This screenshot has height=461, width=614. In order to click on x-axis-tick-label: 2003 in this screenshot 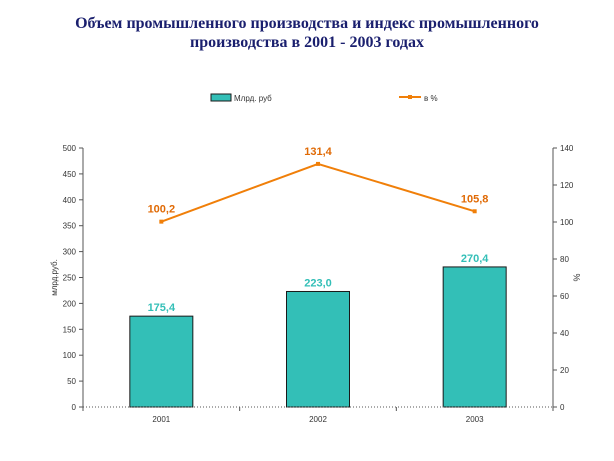, I will do `click(475, 419)`.